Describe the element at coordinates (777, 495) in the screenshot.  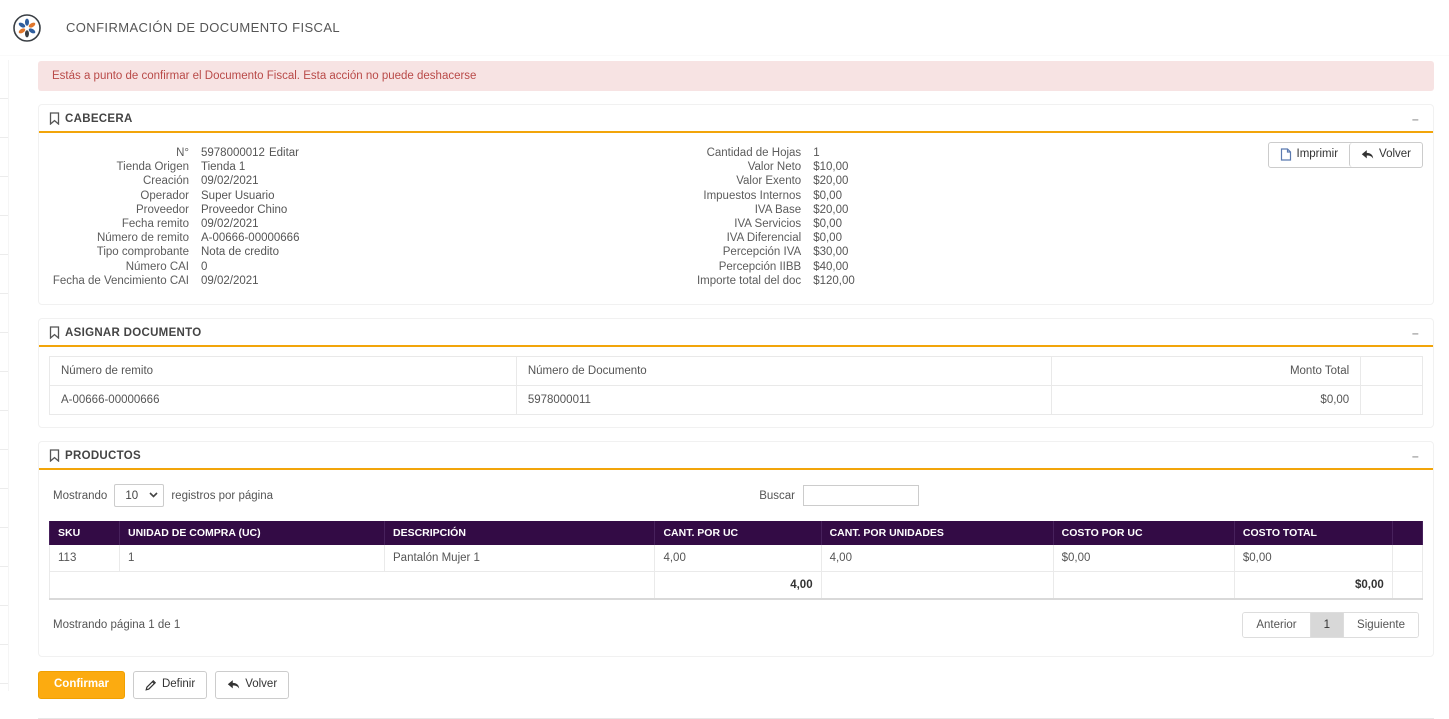
I see `search-label: Buscar` at that location.